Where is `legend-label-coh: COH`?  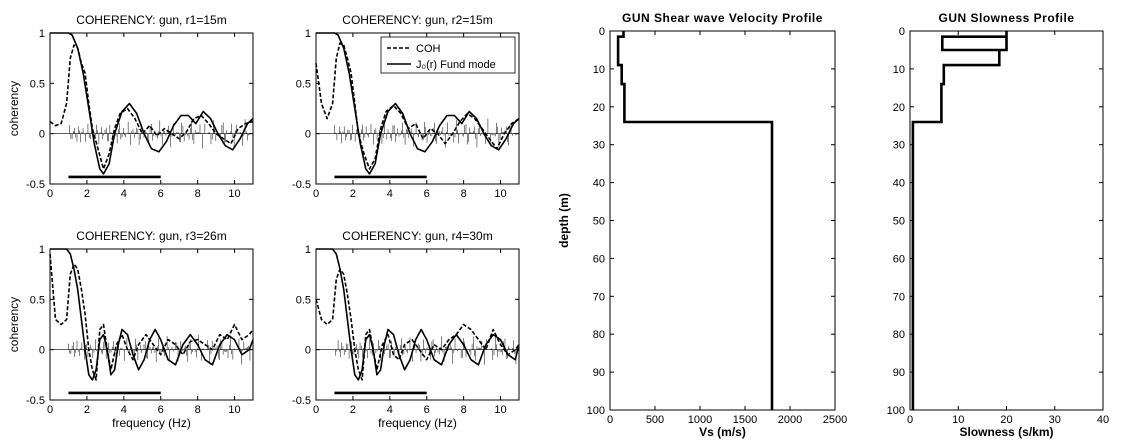
legend-label-coh: COH is located at coordinates (428, 49).